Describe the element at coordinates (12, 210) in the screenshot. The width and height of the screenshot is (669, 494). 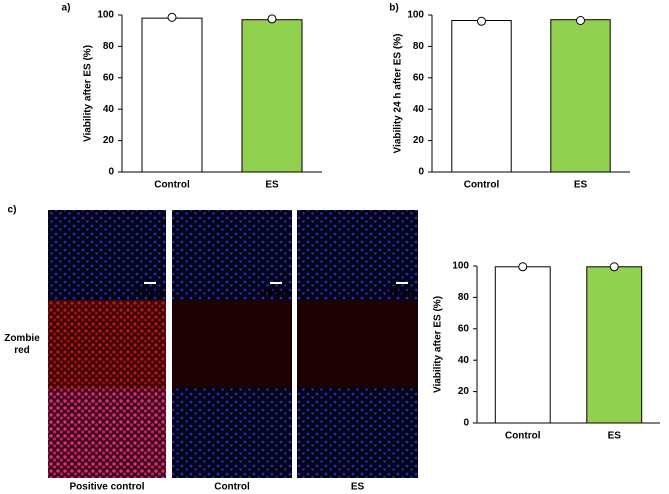
I see `panel-label: c)` at that location.